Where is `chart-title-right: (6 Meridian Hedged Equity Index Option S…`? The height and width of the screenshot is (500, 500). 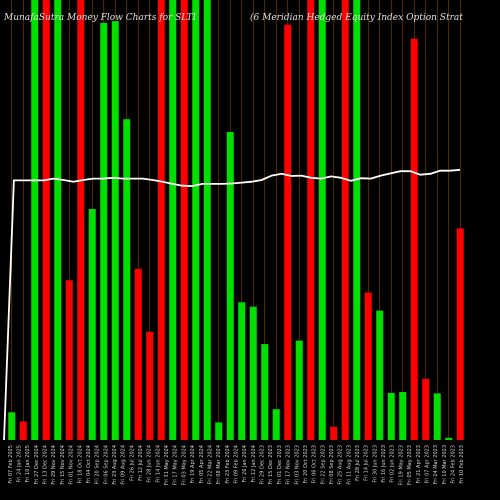 chart-title-right: (6 Meridian Hedged Equity Index Option S… is located at coordinates (356, 17).